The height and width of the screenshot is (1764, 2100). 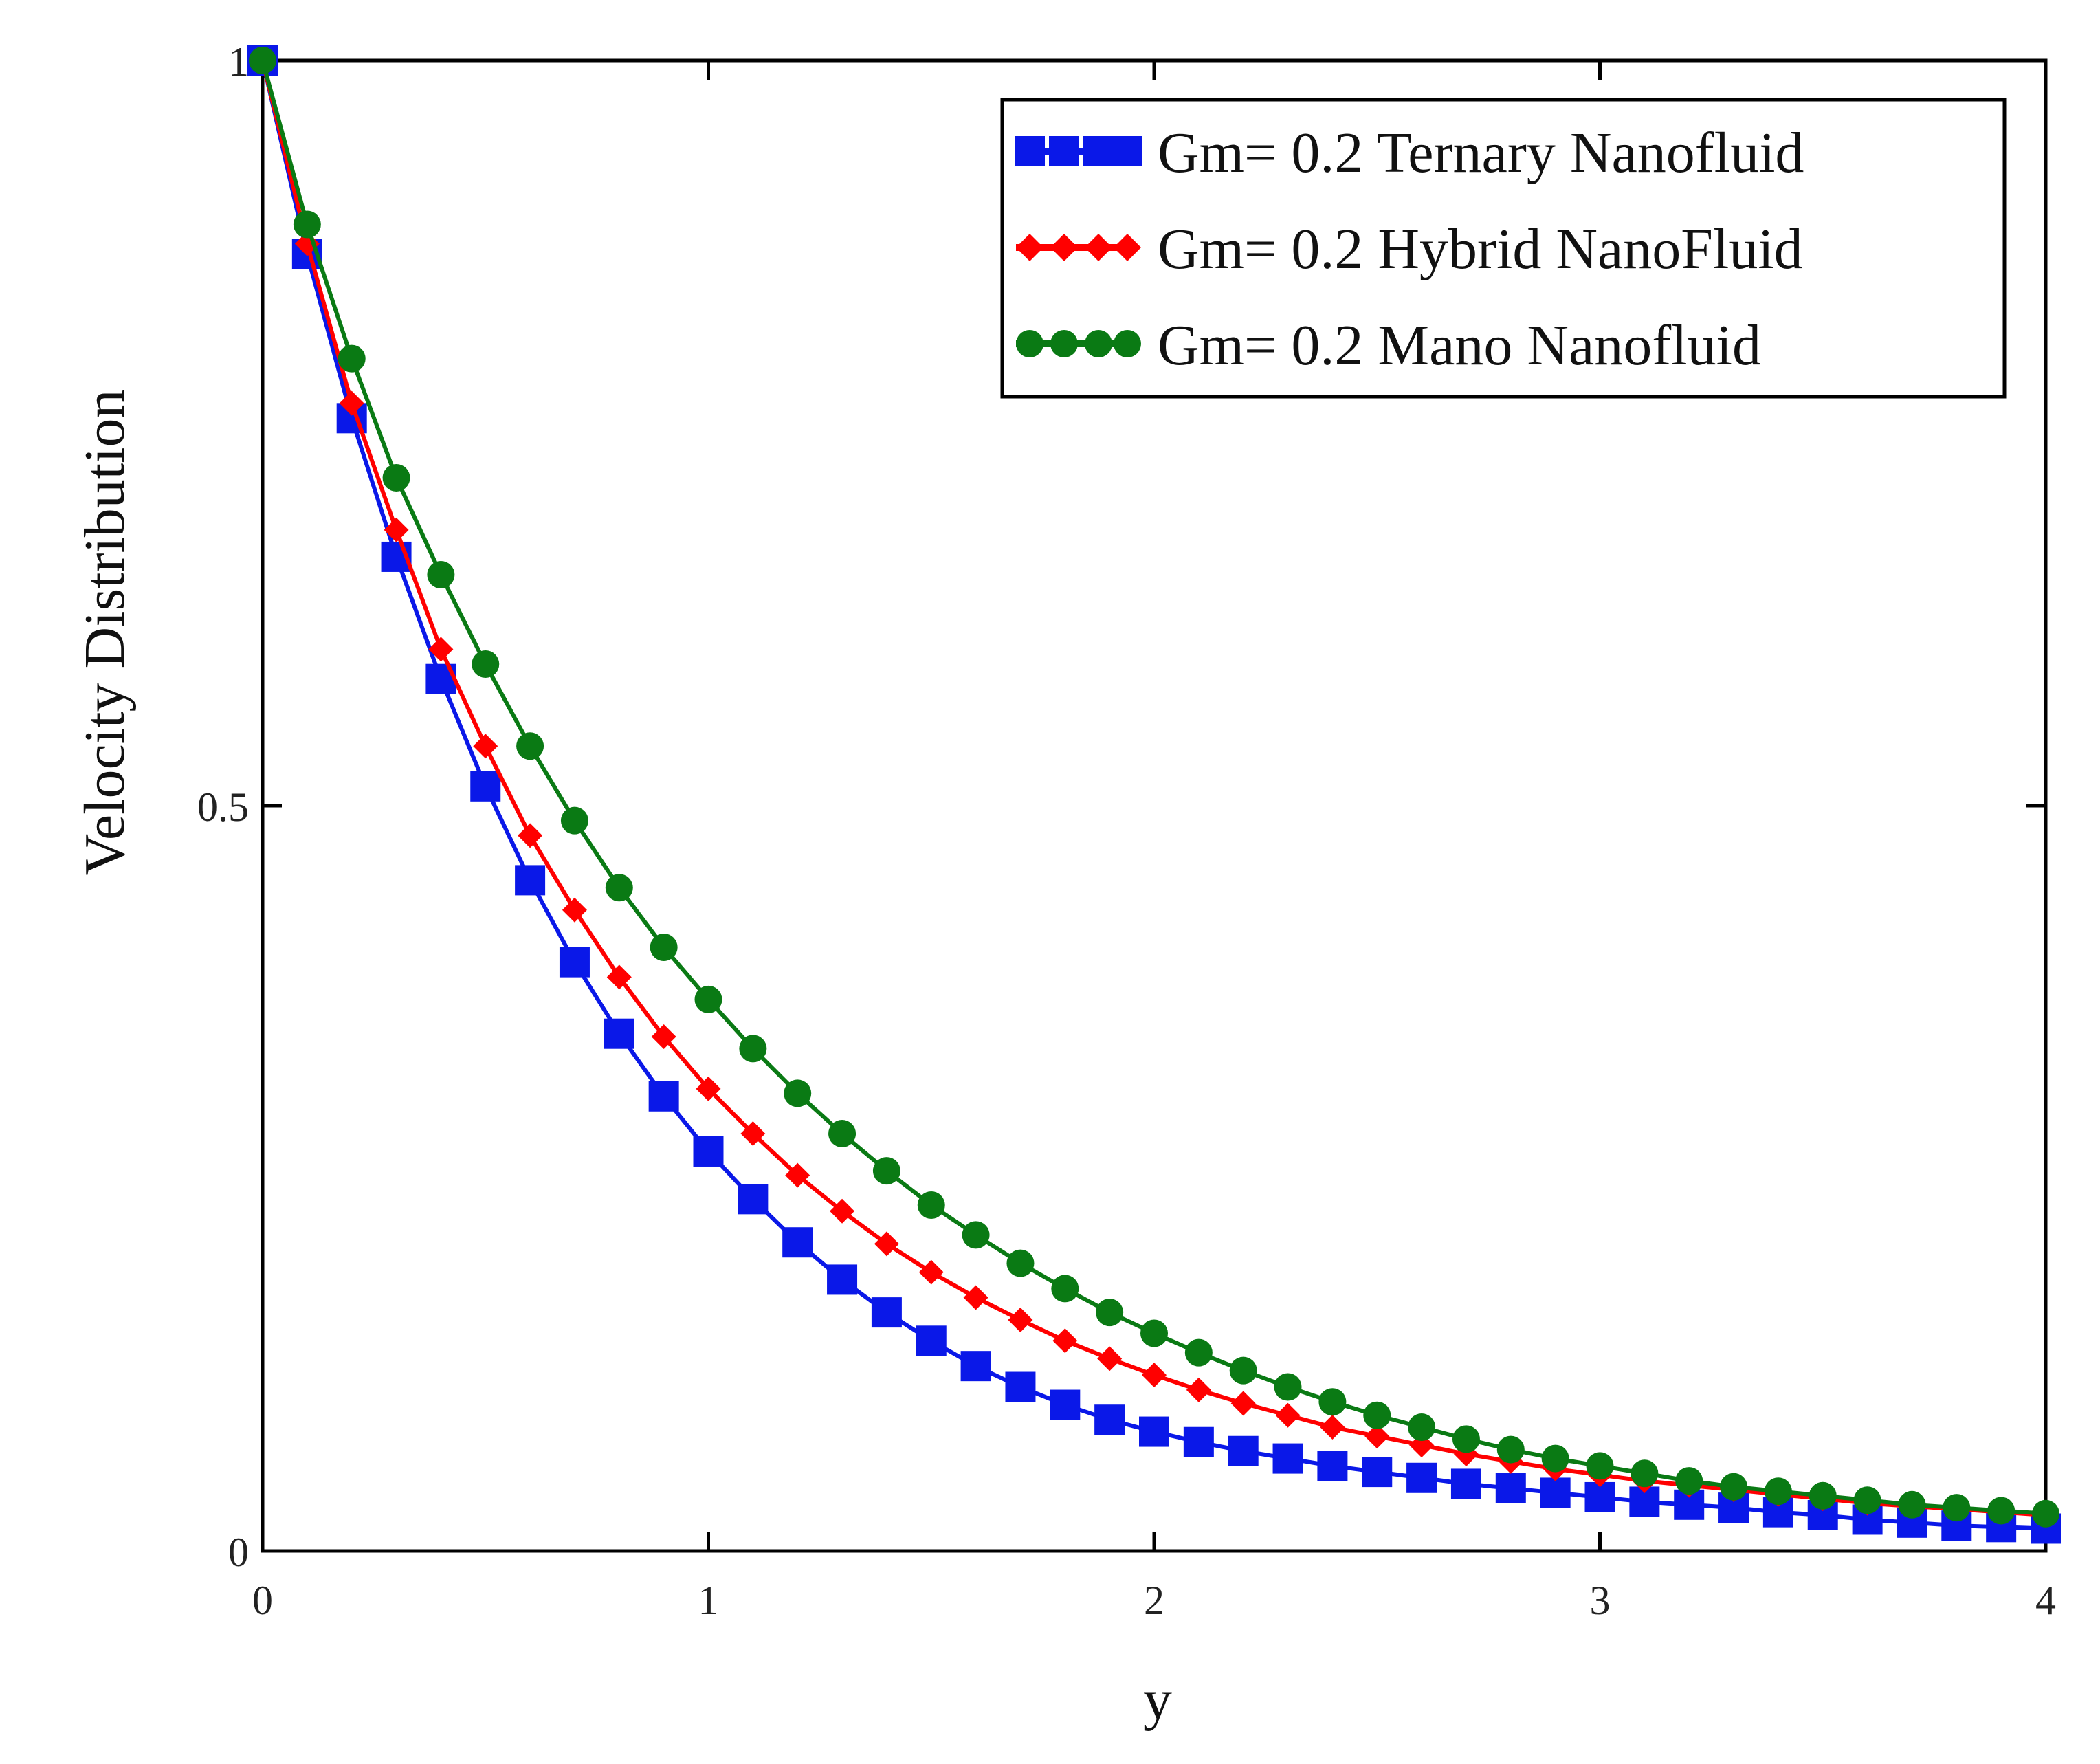 What do you see at coordinates (1600, 1601) in the screenshot?
I see `x-tick-label: 3` at bounding box center [1600, 1601].